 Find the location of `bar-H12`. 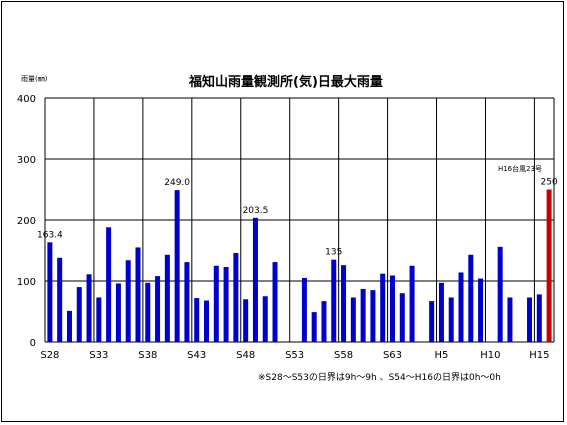

bar-H12 is located at coordinates (510, 319).